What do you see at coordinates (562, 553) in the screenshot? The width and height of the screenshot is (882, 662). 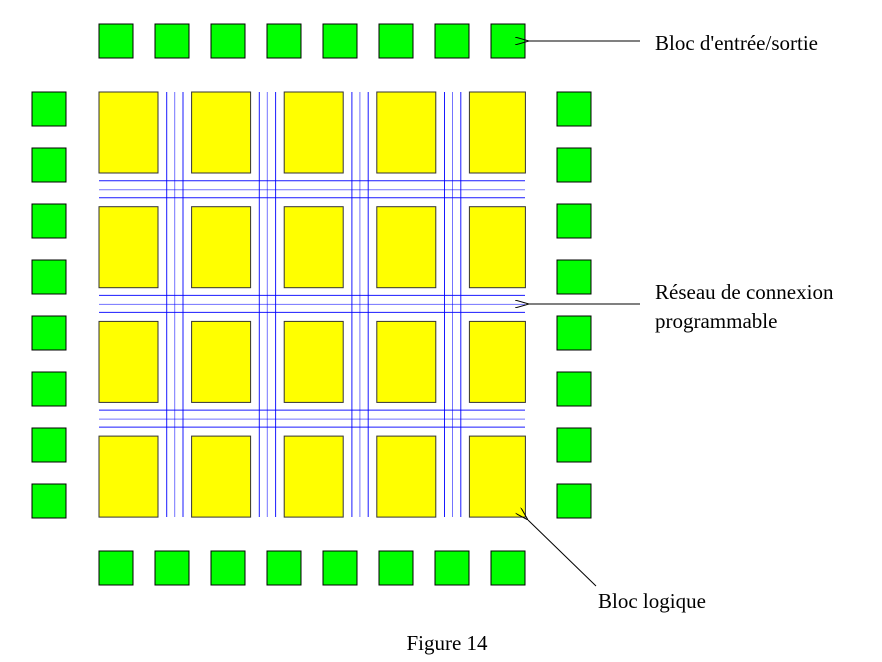 I see `logic-block-arrow` at bounding box center [562, 553].